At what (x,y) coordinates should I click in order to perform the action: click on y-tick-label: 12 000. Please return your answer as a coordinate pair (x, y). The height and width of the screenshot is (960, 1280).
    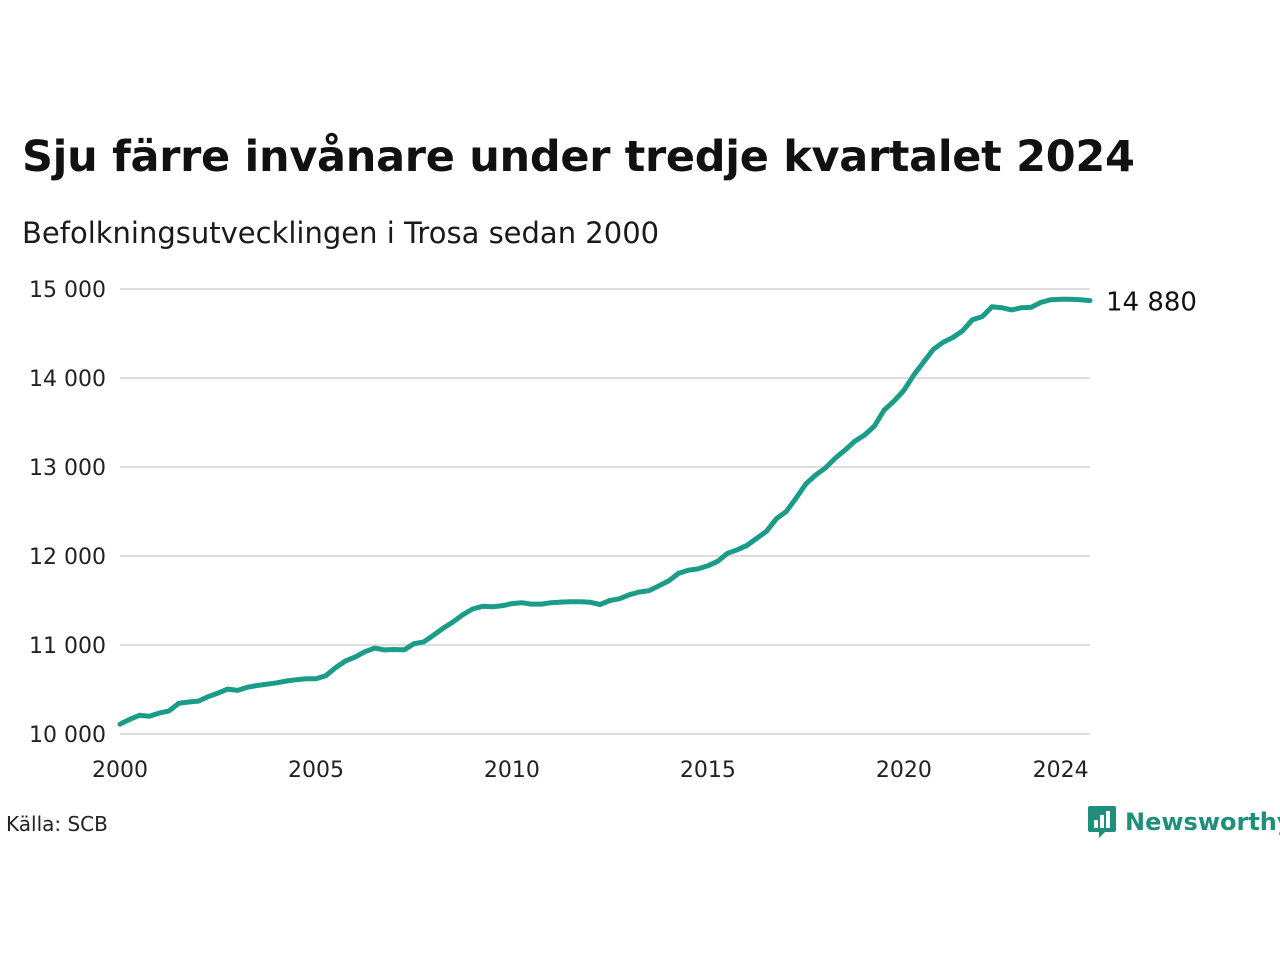
    Looking at the image, I should click on (67, 557).